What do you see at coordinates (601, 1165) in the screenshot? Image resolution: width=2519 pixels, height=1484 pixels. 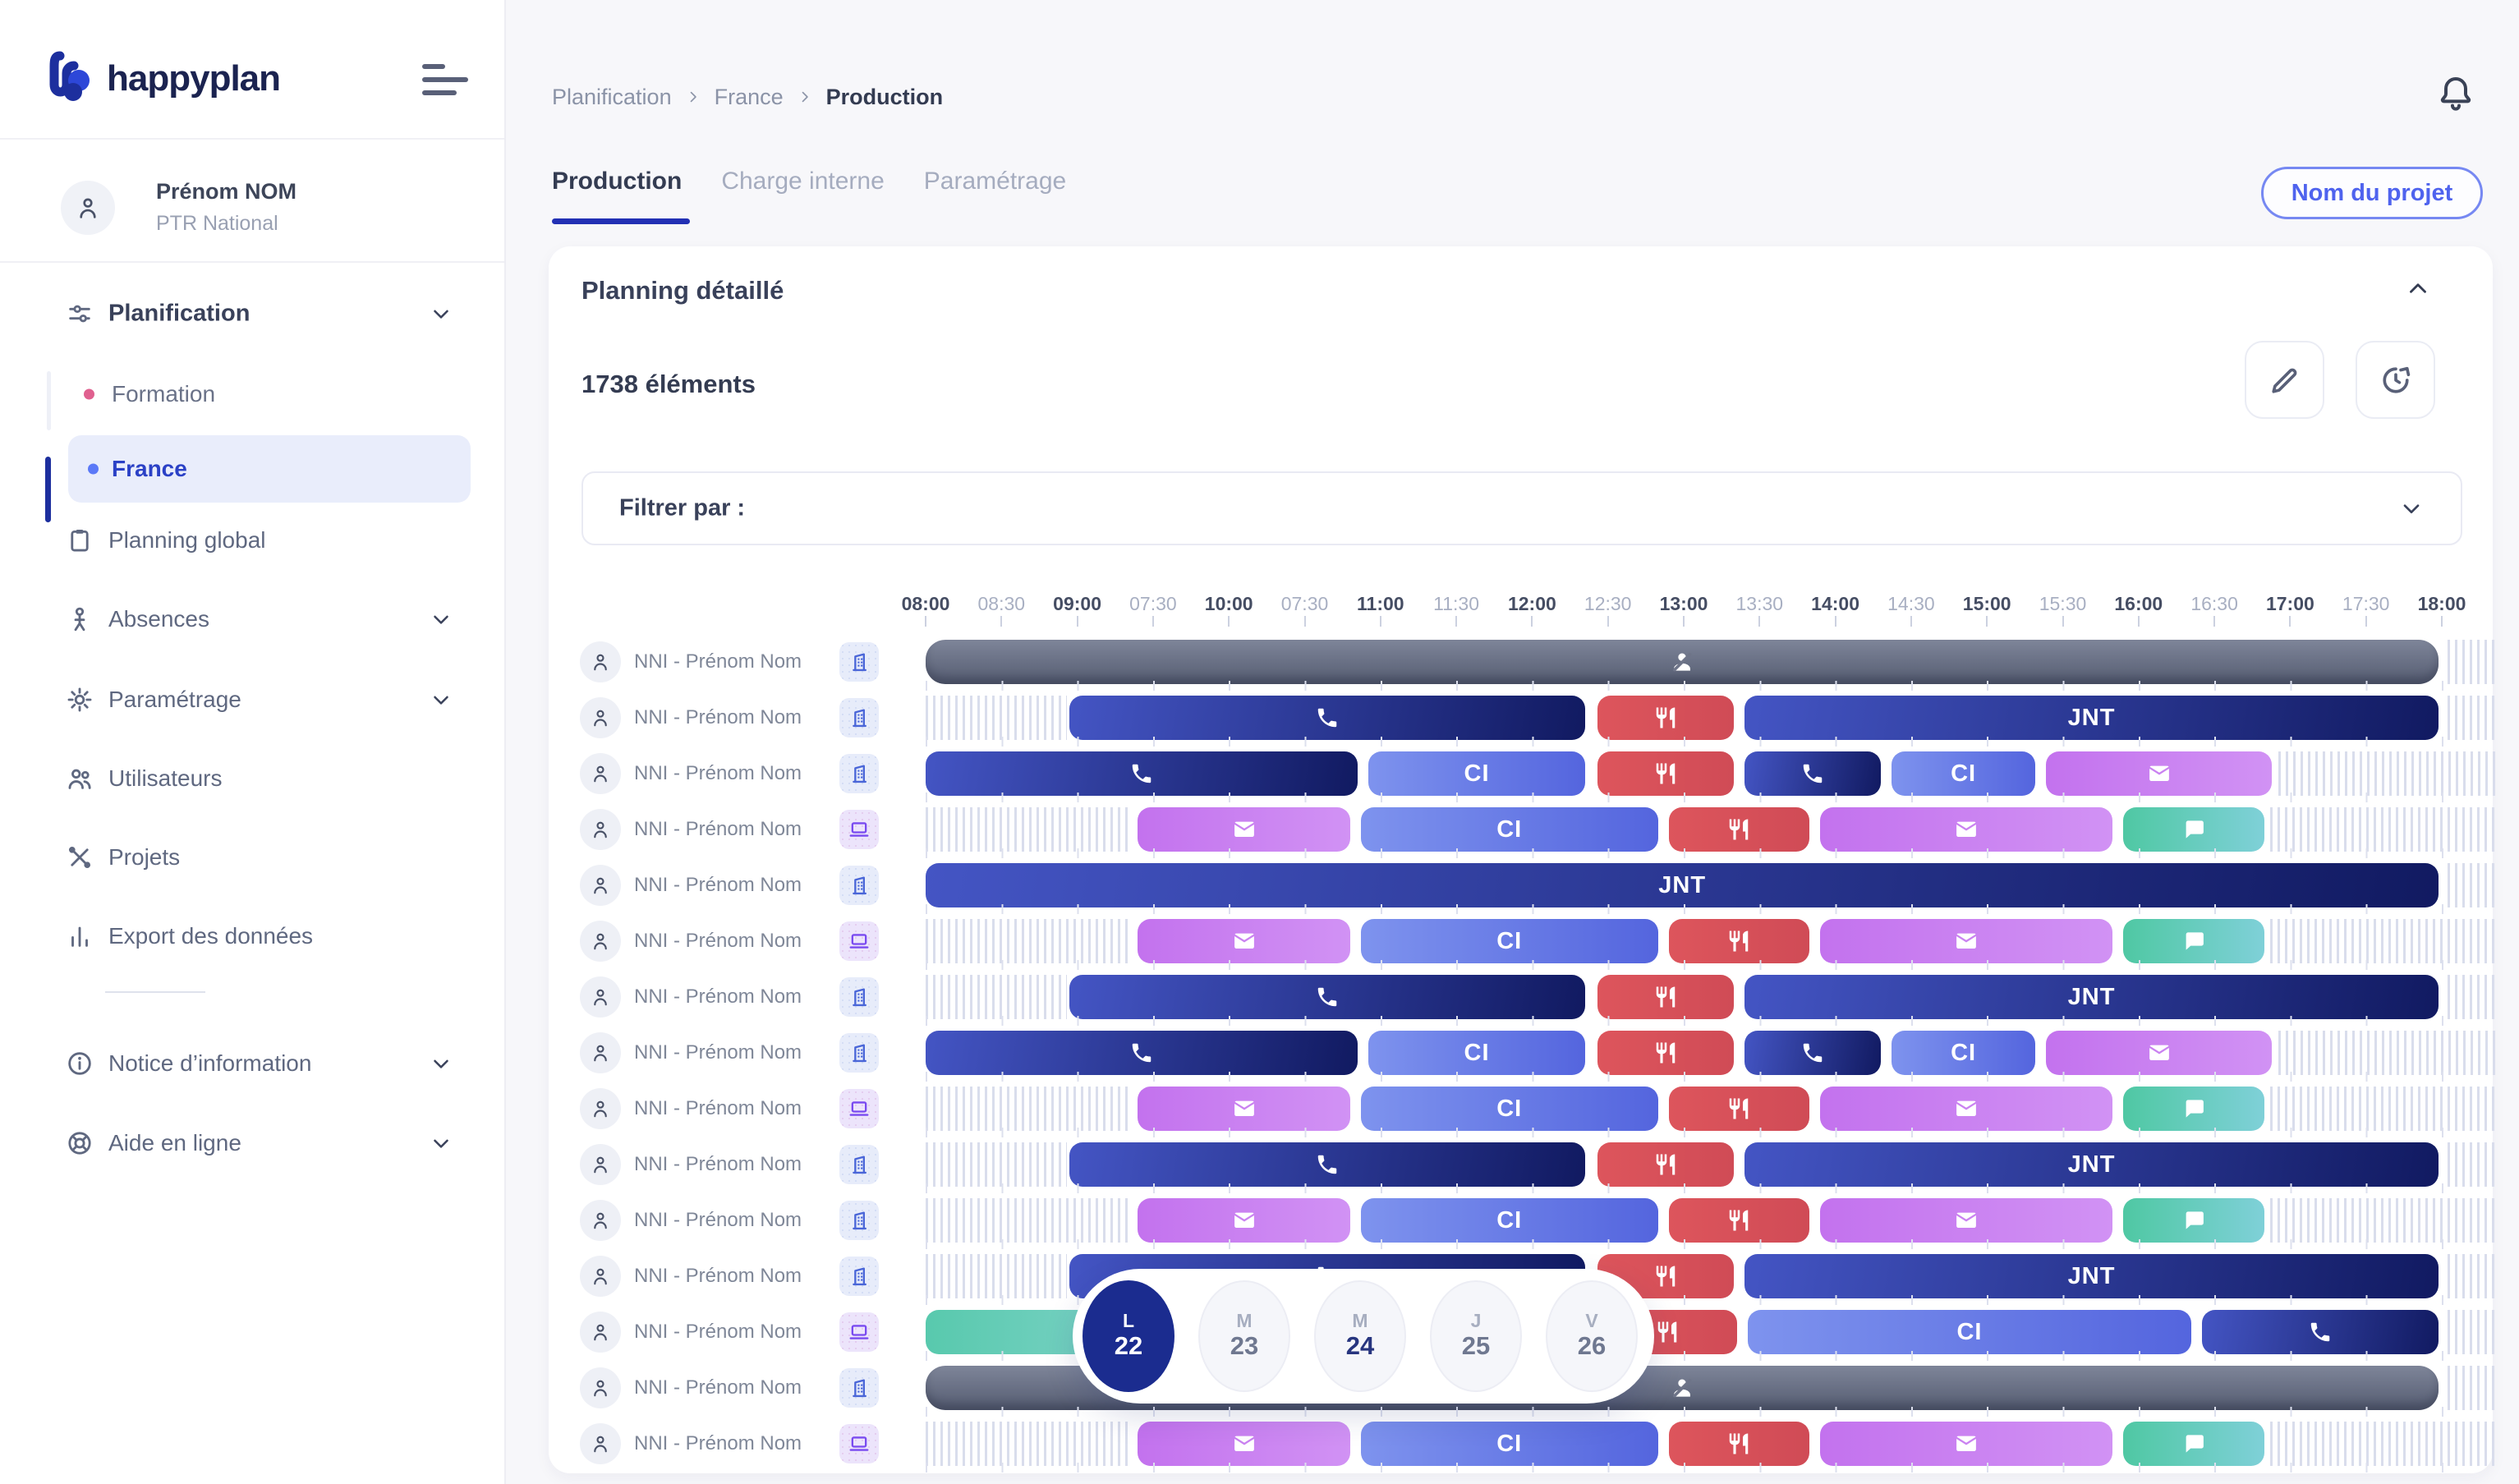 I see `person-icon` at bounding box center [601, 1165].